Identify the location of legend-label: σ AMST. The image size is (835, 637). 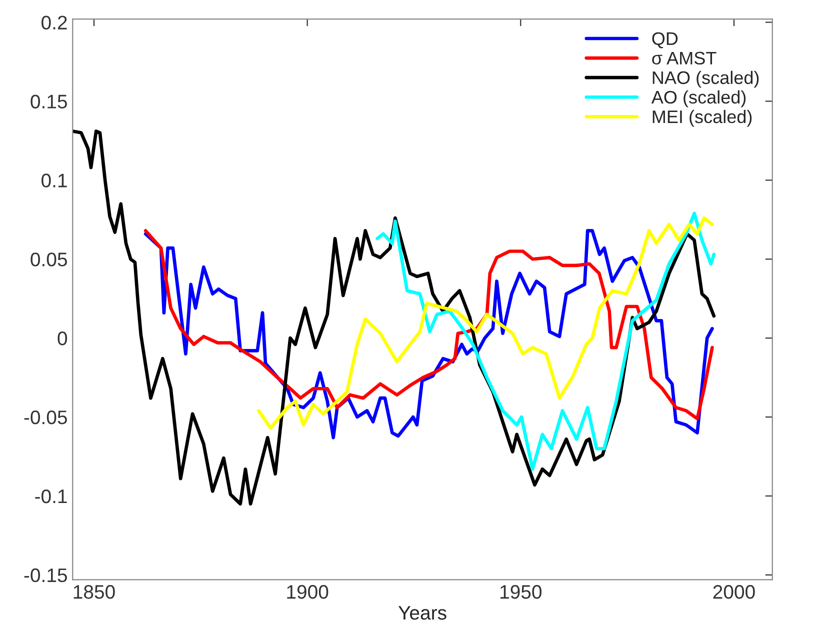
(684, 58).